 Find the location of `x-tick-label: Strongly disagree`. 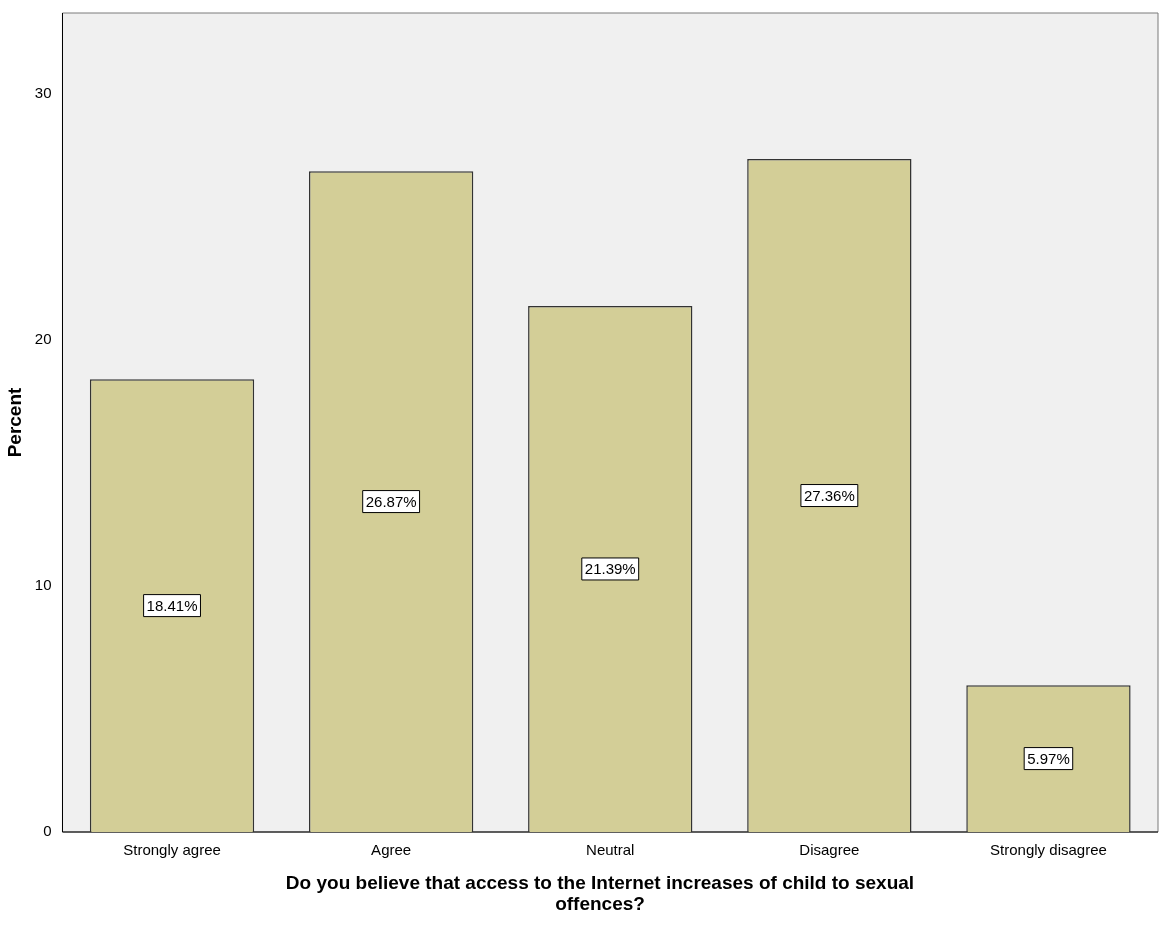

x-tick-label: Strongly disagree is located at coordinates (1048, 850).